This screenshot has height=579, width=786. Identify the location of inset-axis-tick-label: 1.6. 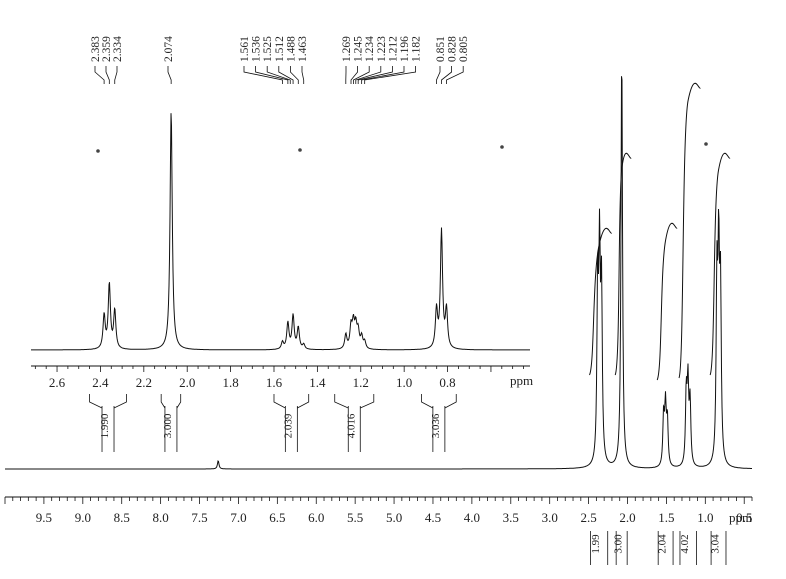
(274, 382).